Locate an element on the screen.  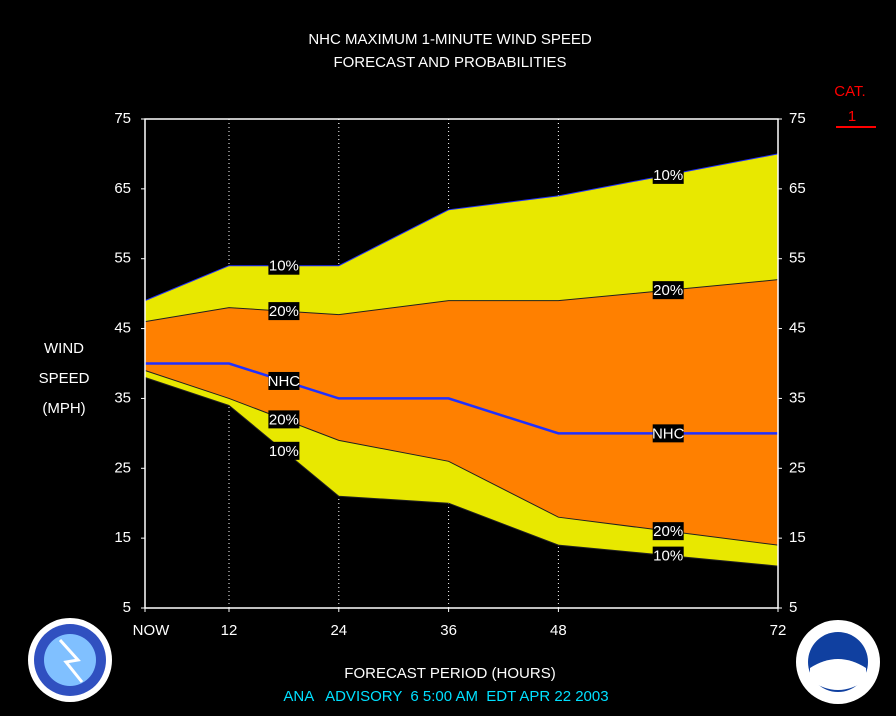
y2-tick-label: 55 is located at coordinates (797, 258).